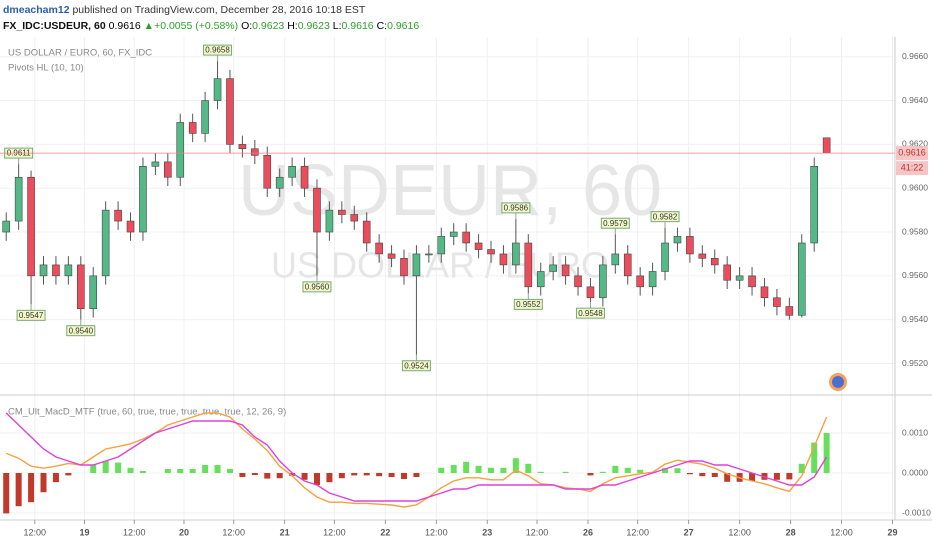 Image resolution: width=932 pixels, height=550 pixels. I want to click on x-tick-label: 28, so click(791, 532).